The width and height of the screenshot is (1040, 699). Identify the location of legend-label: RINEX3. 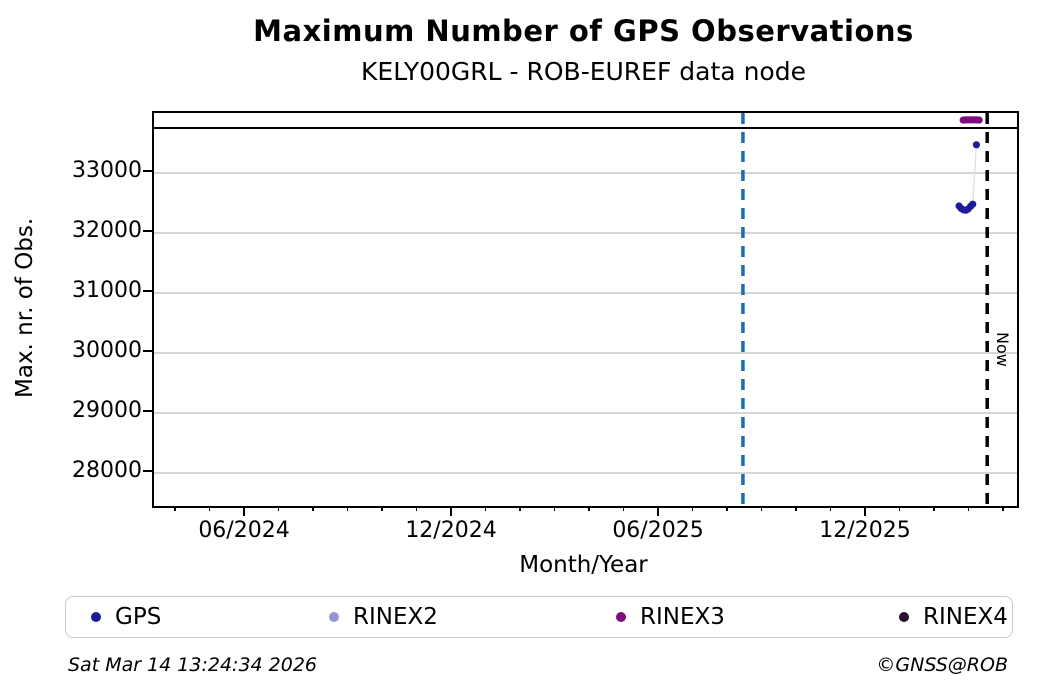
(682, 617).